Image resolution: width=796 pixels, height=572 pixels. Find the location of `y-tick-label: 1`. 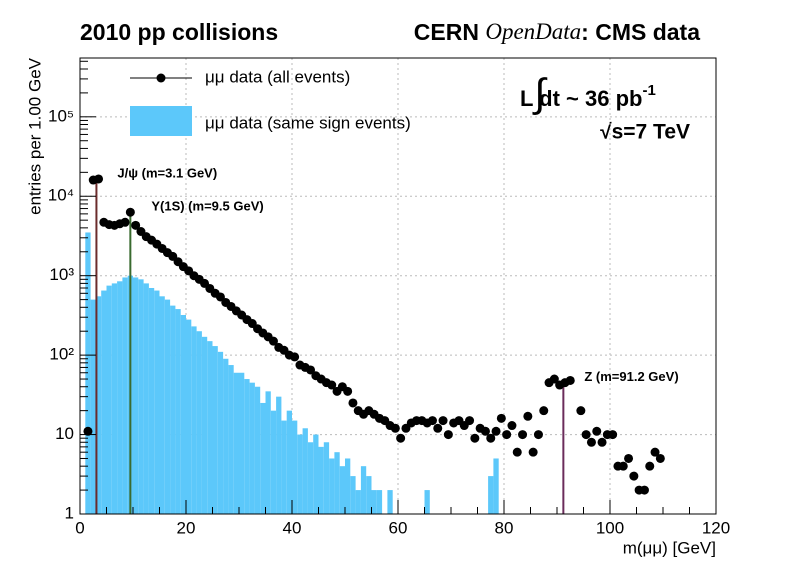

y-tick-label: 1 is located at coordinates (69, 512).